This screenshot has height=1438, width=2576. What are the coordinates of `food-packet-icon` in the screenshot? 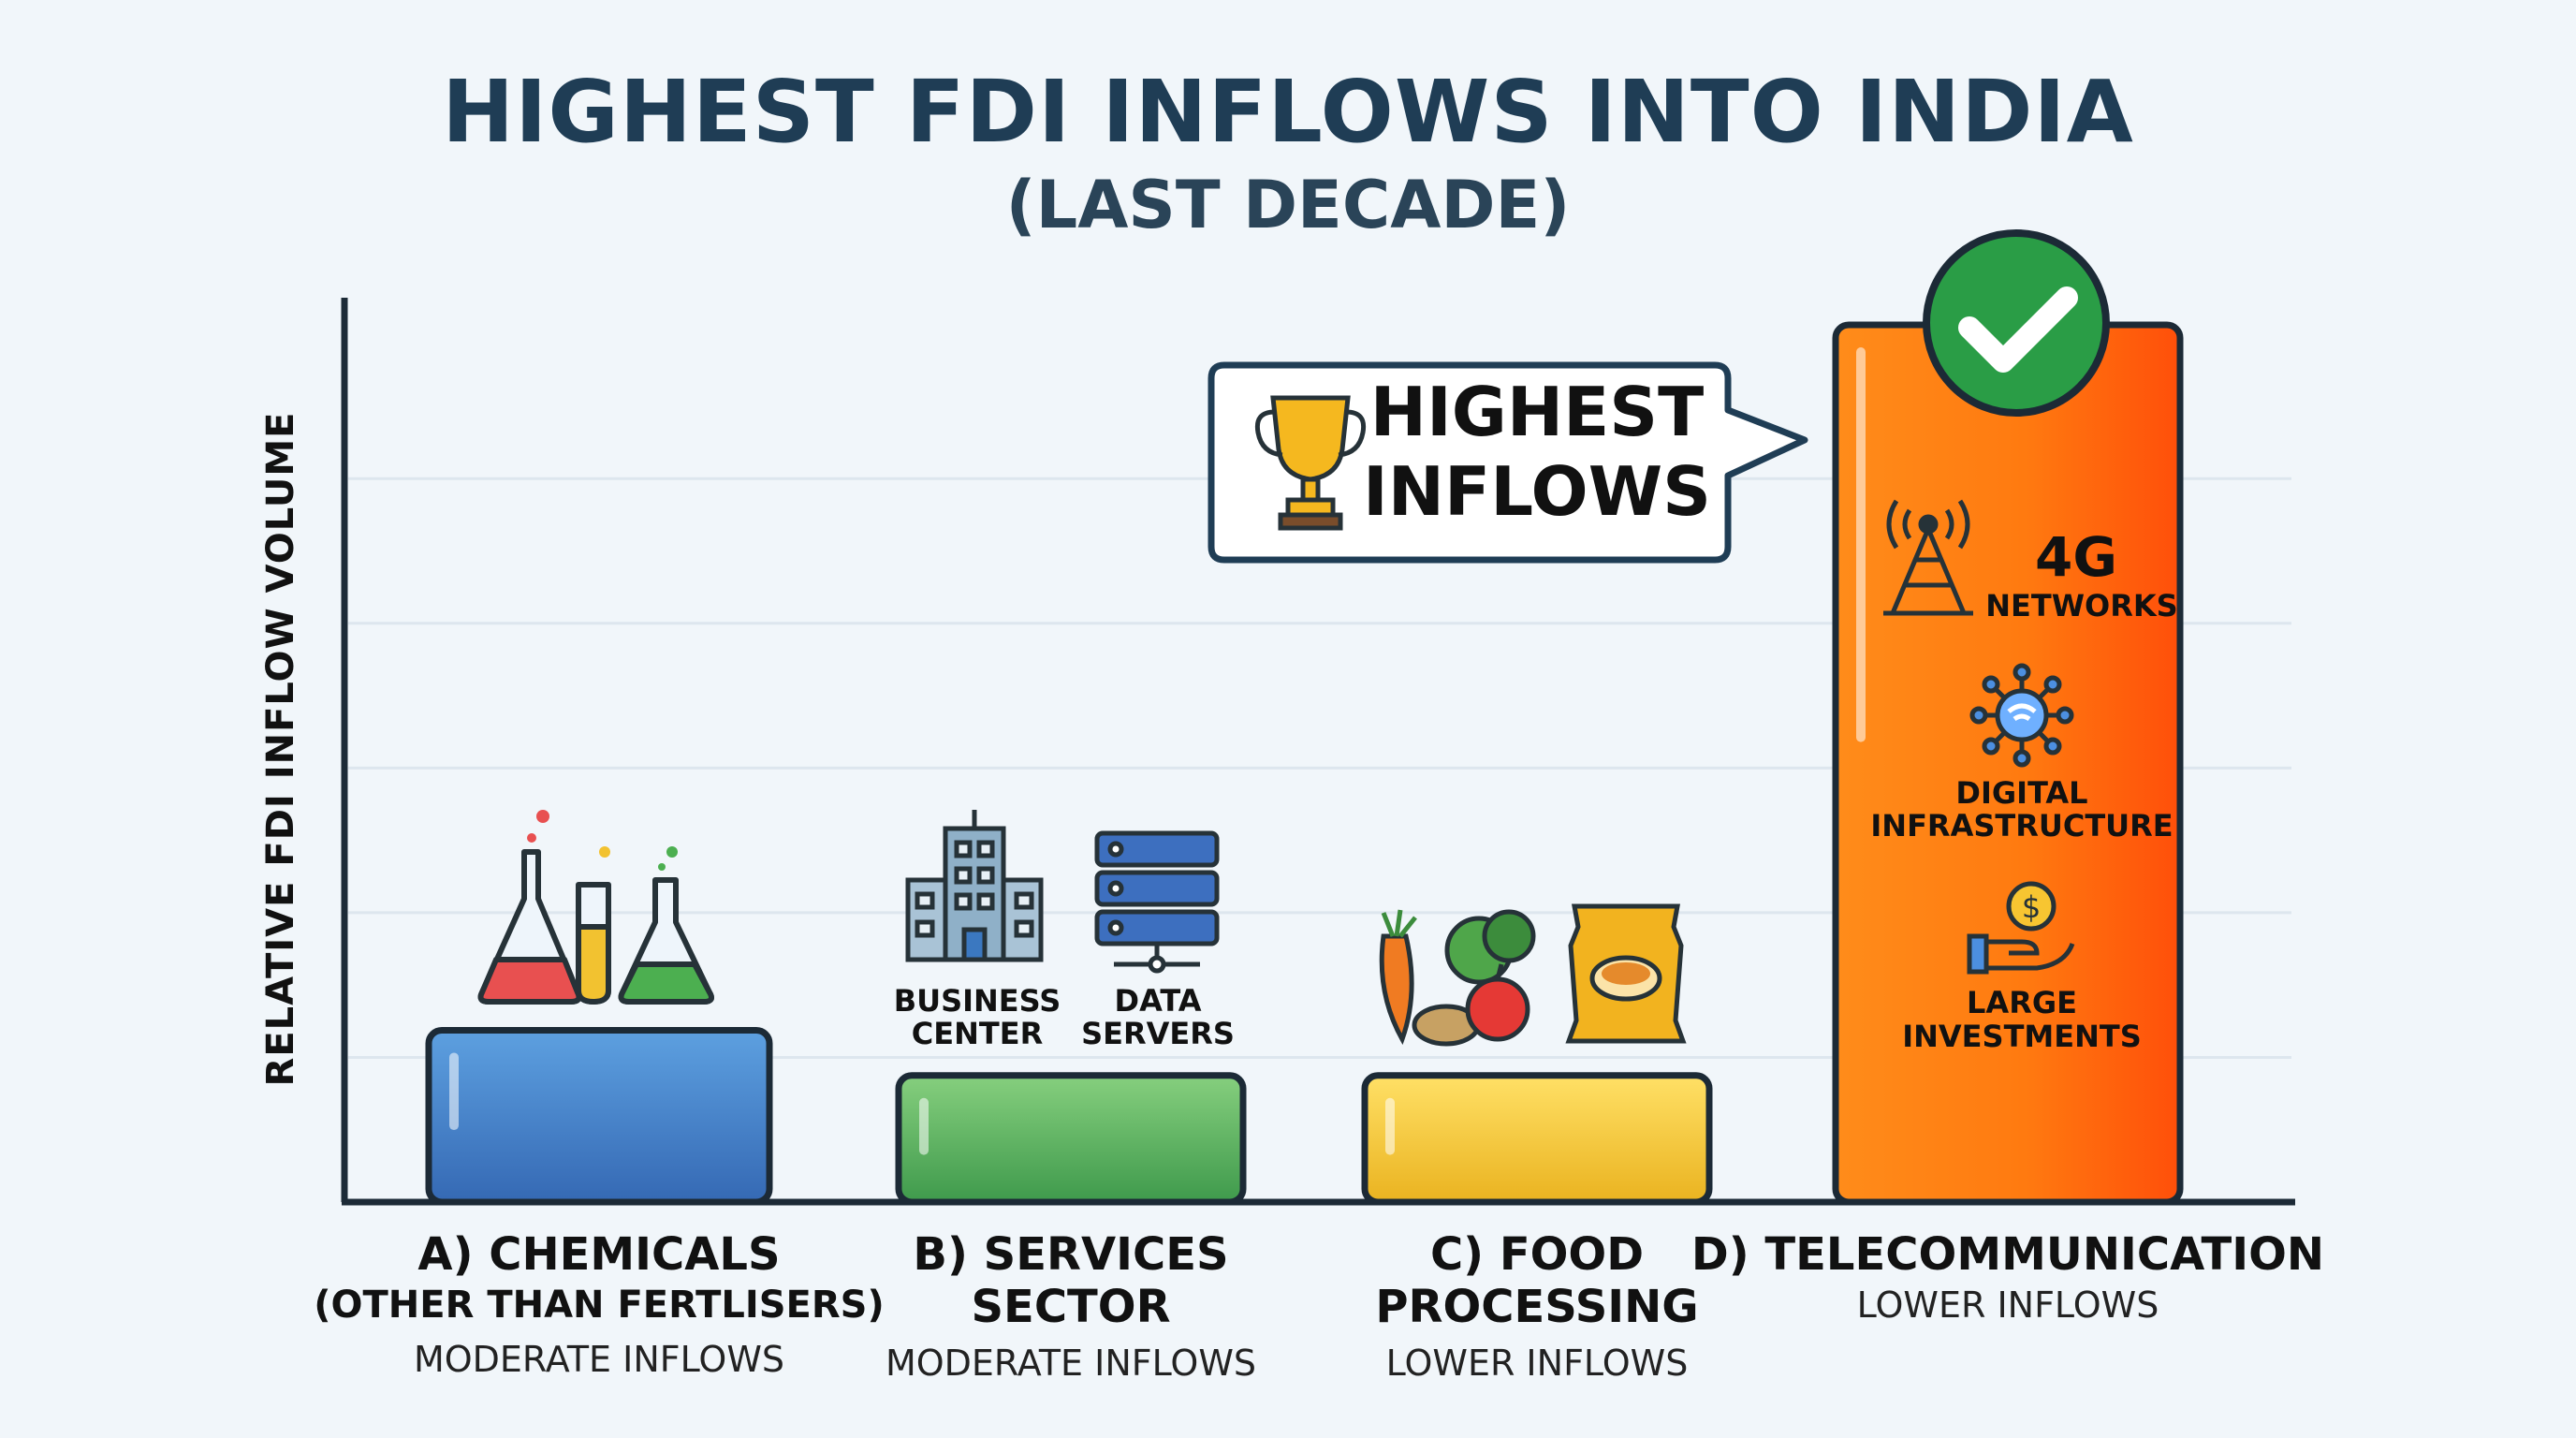 It's located at (1626, 973).